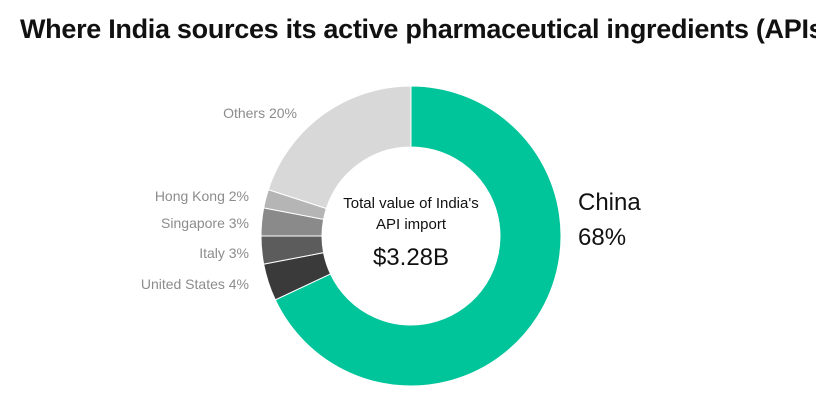  I want to click on slice-label-china-value: 68%, so click(602, 237).